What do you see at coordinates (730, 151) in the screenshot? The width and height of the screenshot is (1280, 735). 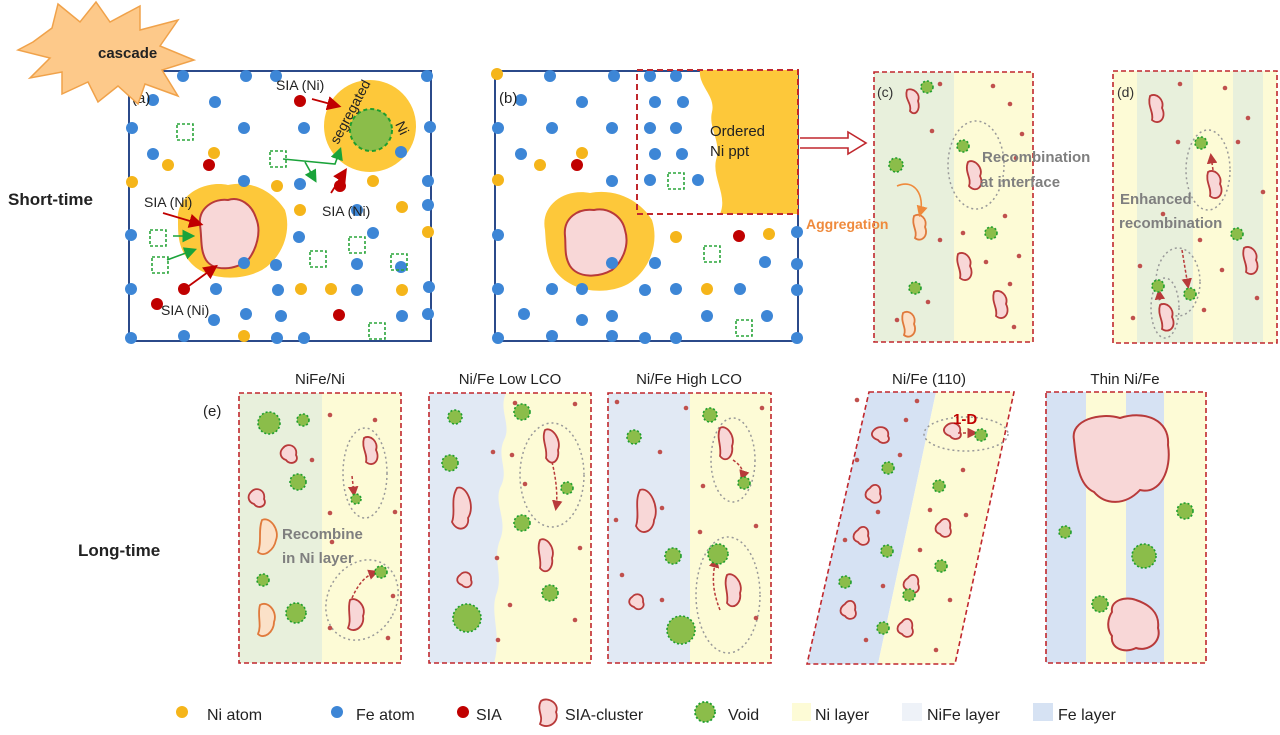 I see `ppt-label-line2: Ni ppt` at bounding box center [730, 151].